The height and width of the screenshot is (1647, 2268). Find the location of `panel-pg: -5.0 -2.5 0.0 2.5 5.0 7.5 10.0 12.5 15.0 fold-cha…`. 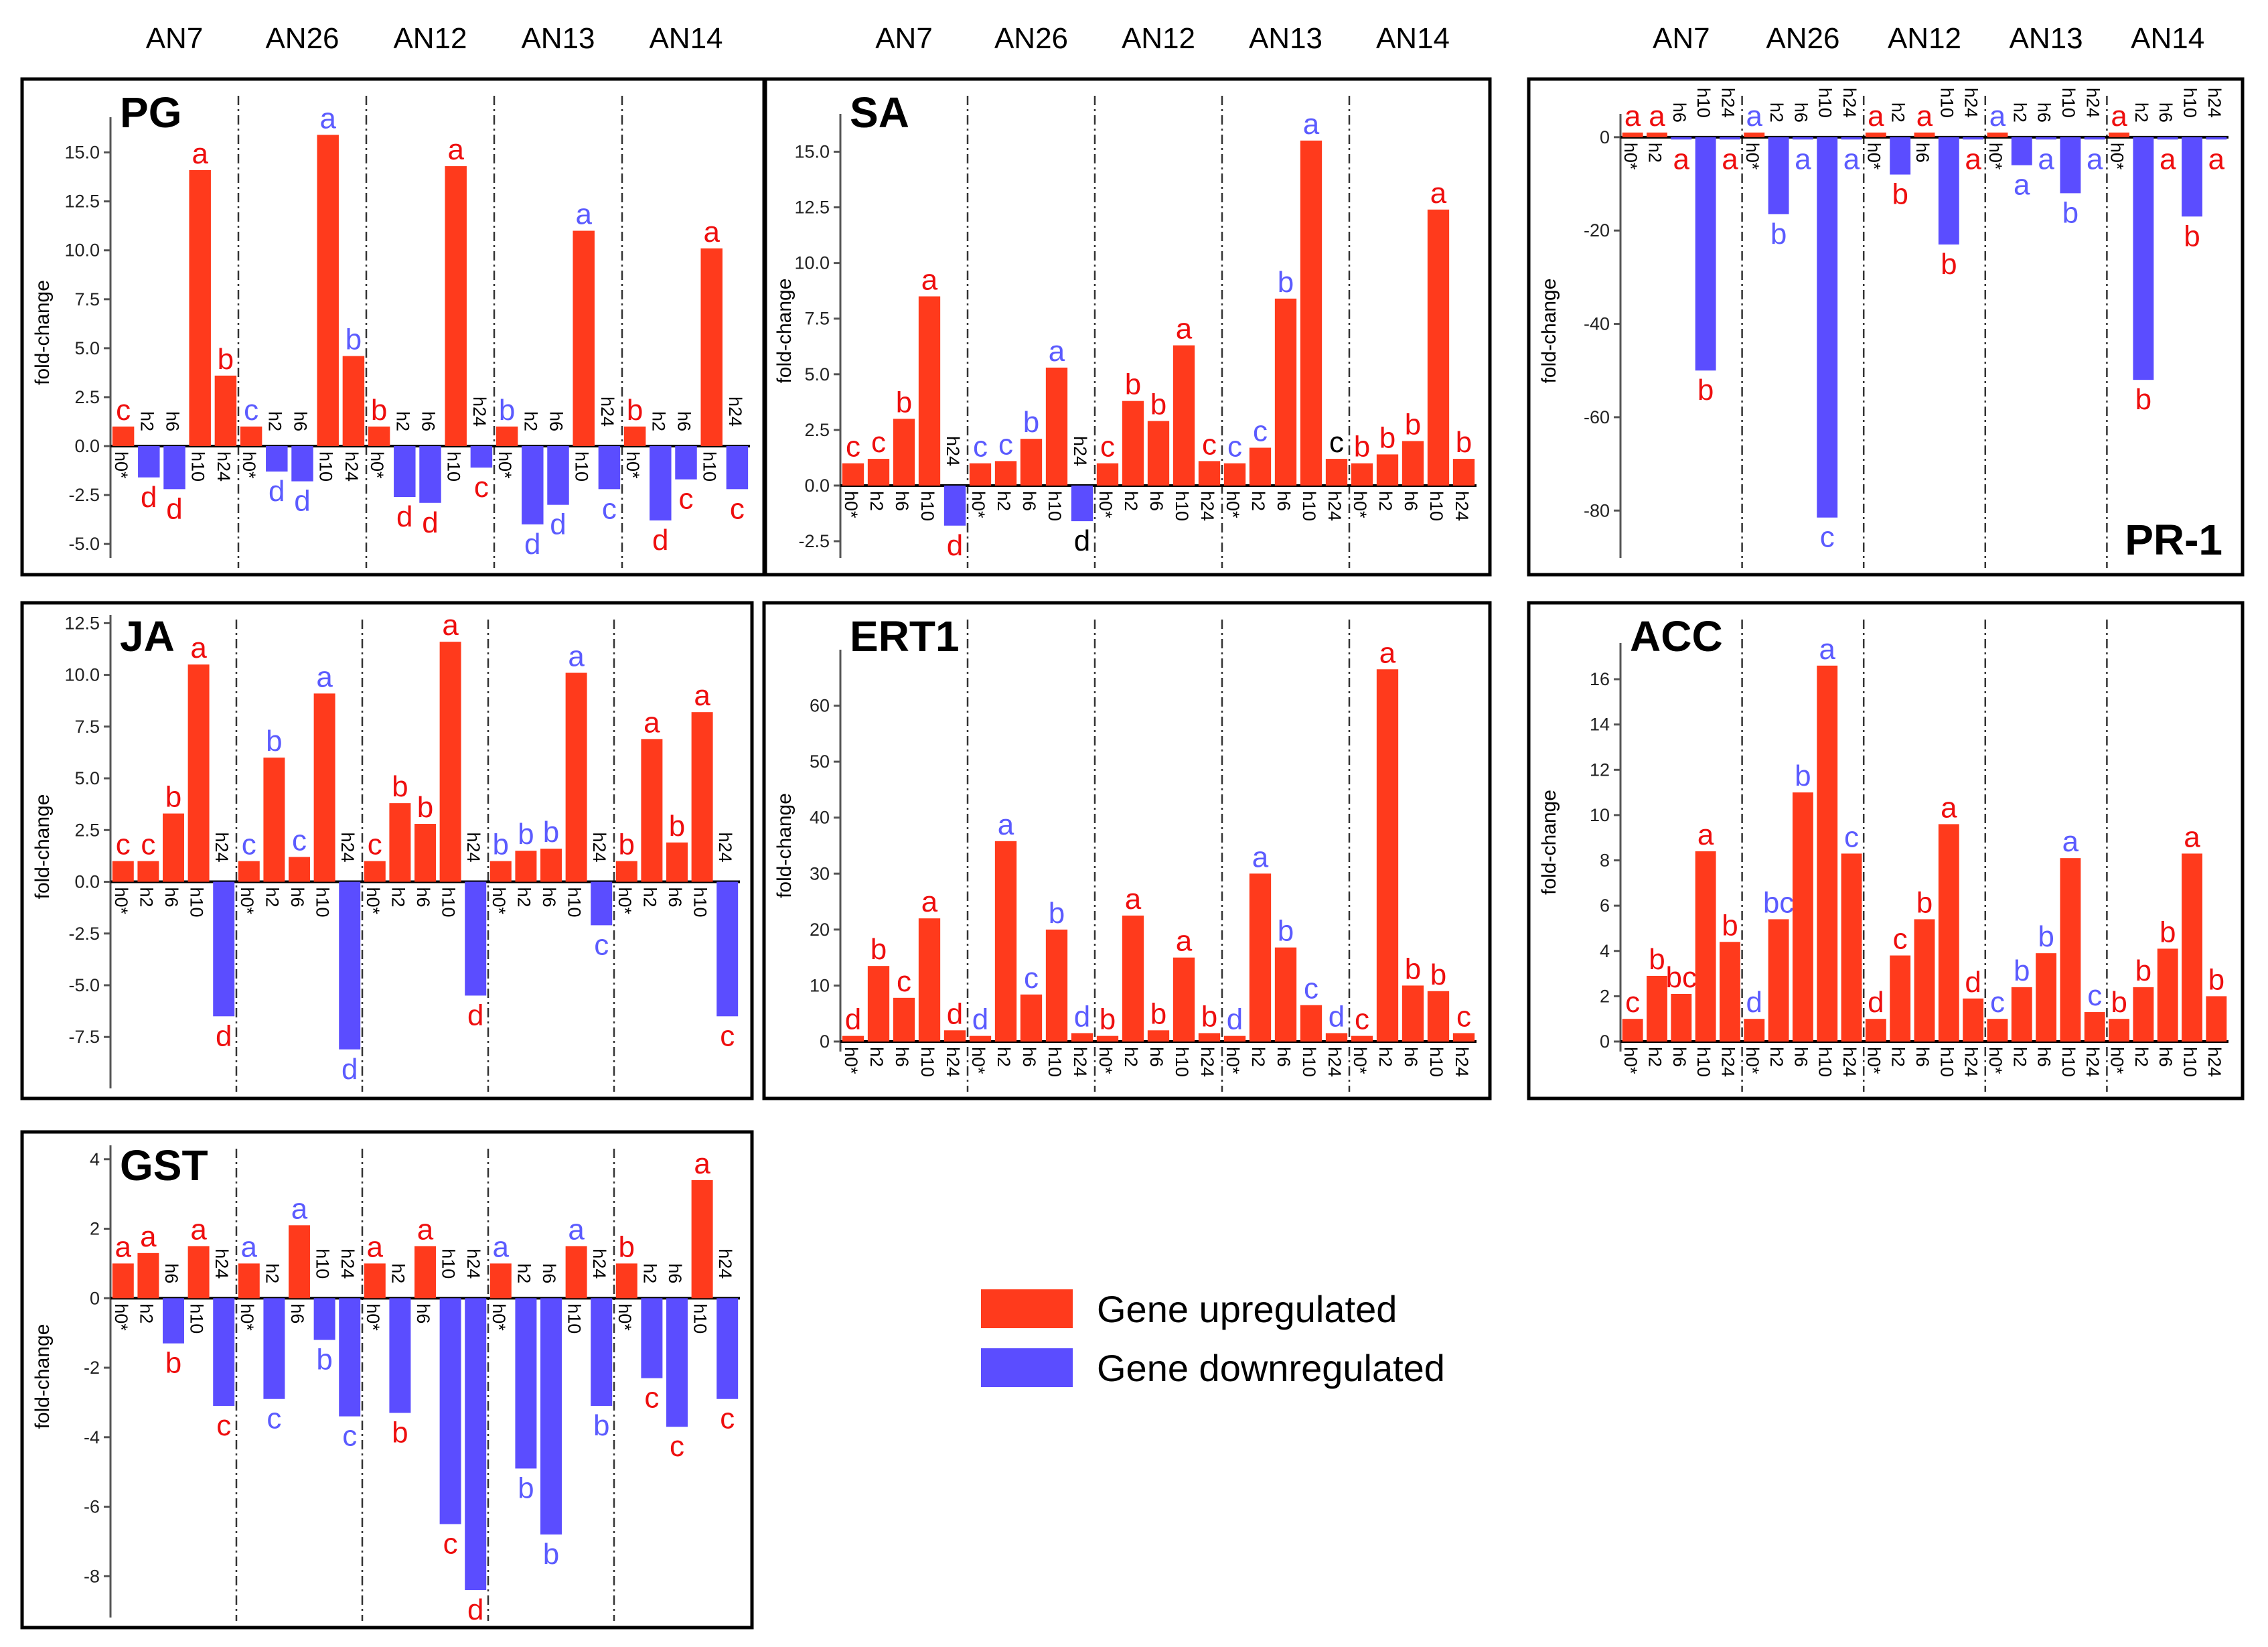

panel-pg: -5.0 -2.5 0.0 2.5 5.0 7.5 10.0 12.5 15.0 fold-cha… is located at coordinates (393, 327).